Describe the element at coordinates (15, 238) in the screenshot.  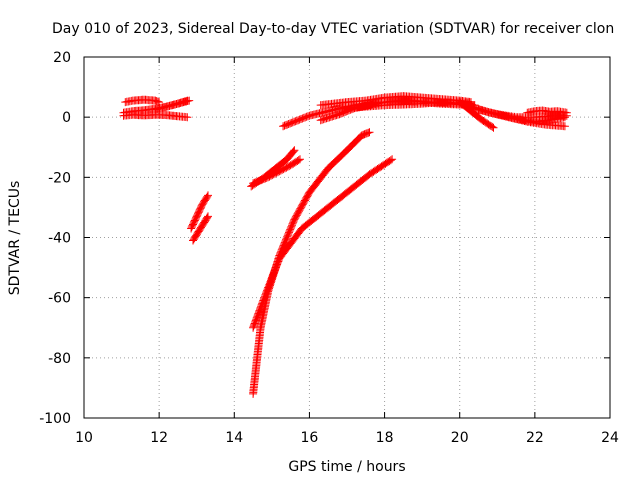
I see `y-axis-label: SDTVAR / TECUs` at that location.